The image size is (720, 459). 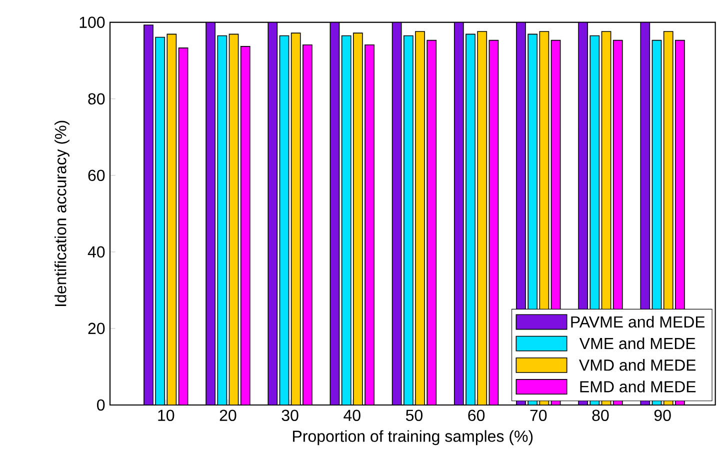 What do you see at coordinates (538, 416) in the screenshot?
I see `x-tick-label: 70` at bounding box center [538, 416].